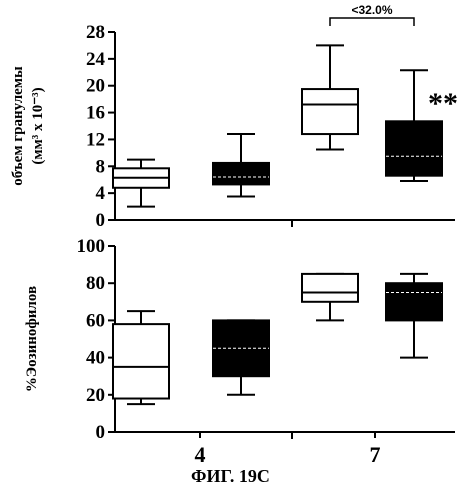 The height and width of the screenshot is (499, 461). I want to click on y-tick-label: 100, so click(91, 246).